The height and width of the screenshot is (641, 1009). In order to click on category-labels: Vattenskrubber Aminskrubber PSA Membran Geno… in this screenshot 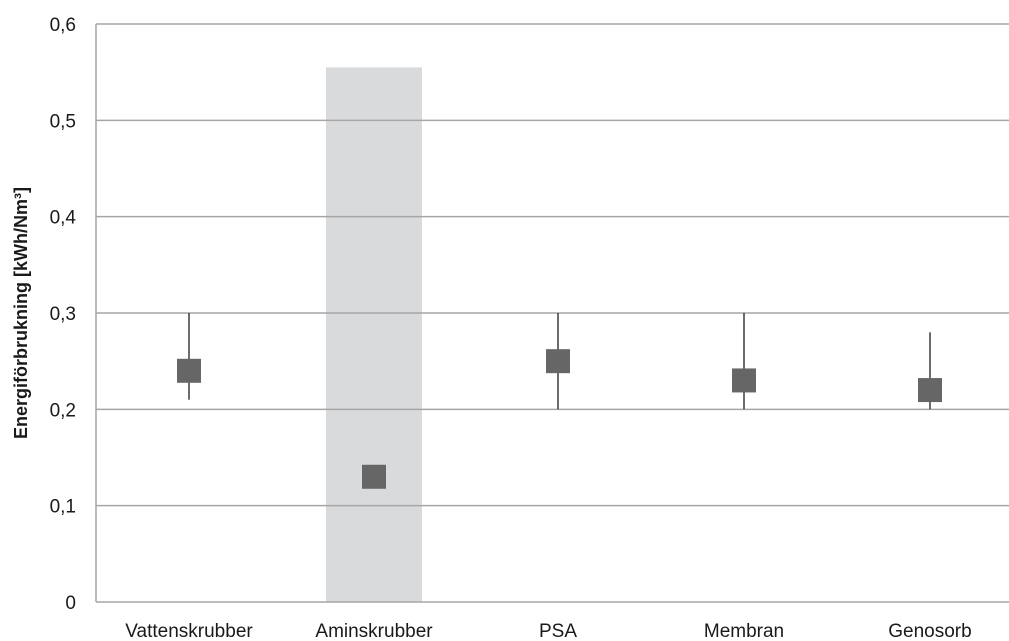, I will do `click(548, 631)`.